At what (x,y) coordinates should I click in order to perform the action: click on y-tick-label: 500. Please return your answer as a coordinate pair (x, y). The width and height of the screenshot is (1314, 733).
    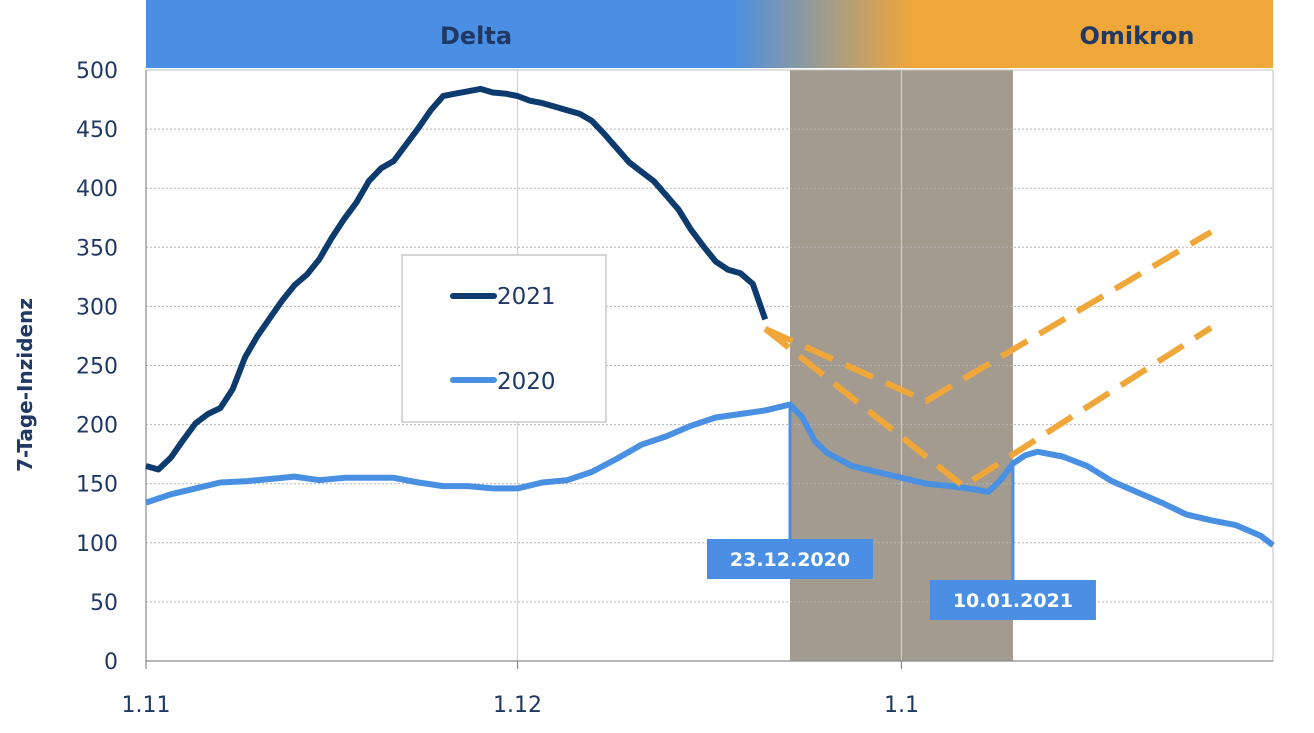
    Looking at the image, I should click on (97, 71).